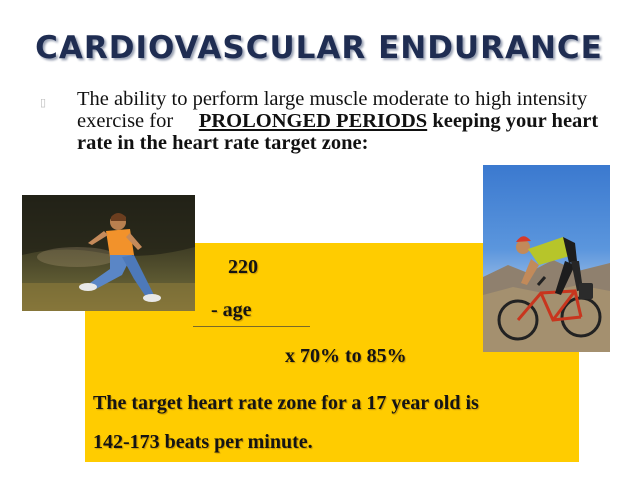 This screenshot has height=478, width=638. I want to click on definition-emphasis: PROLONGED PERIODS, so click(313, 121).